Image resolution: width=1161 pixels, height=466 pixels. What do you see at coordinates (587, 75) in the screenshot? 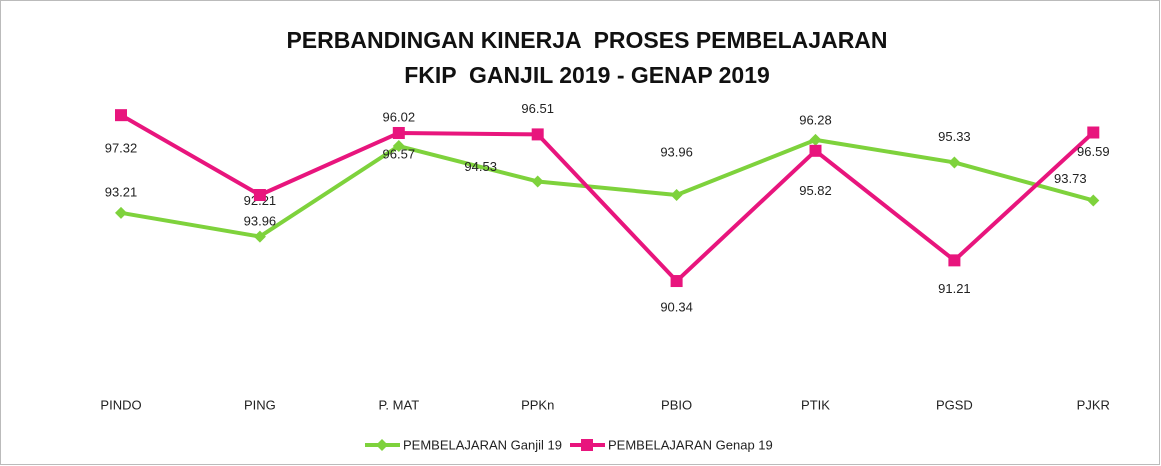
I see `chart-subtitle: FKIP GANJIL 2019 - GENAP 2019` at bounding box center [587, 75].